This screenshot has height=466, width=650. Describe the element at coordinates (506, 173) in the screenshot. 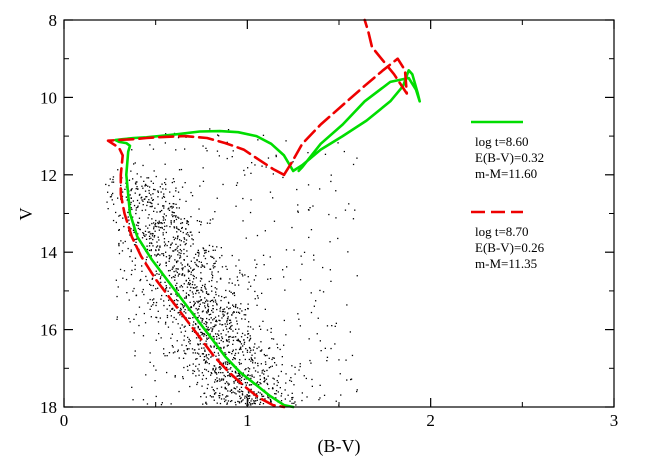

I see `legend-text: m-M=11.60` at that location.